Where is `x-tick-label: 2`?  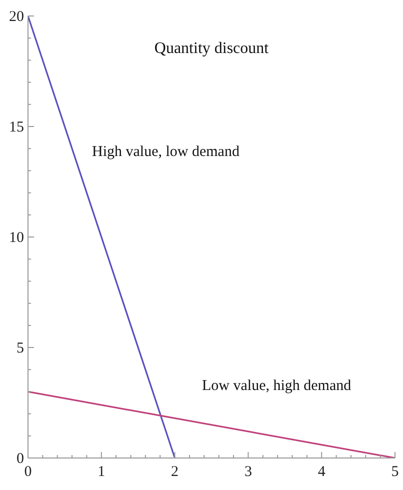 x-tick-label: 2 is located at coordinates (175, 472).